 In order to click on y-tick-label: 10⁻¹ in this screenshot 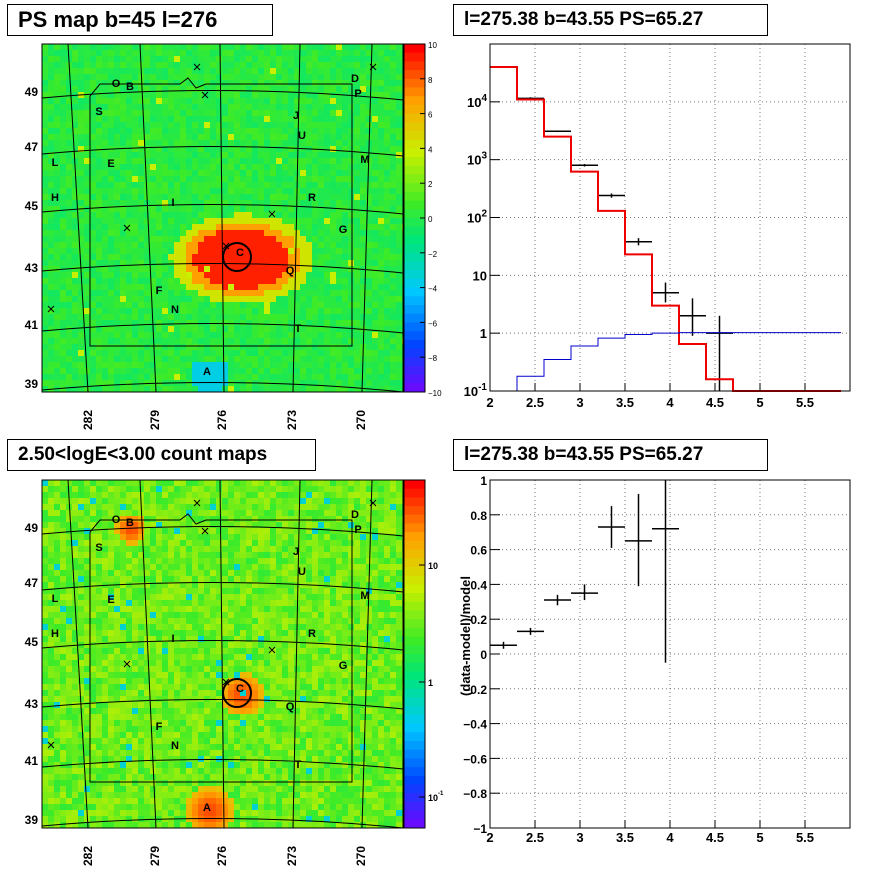, I will do `click(476, 390)`.